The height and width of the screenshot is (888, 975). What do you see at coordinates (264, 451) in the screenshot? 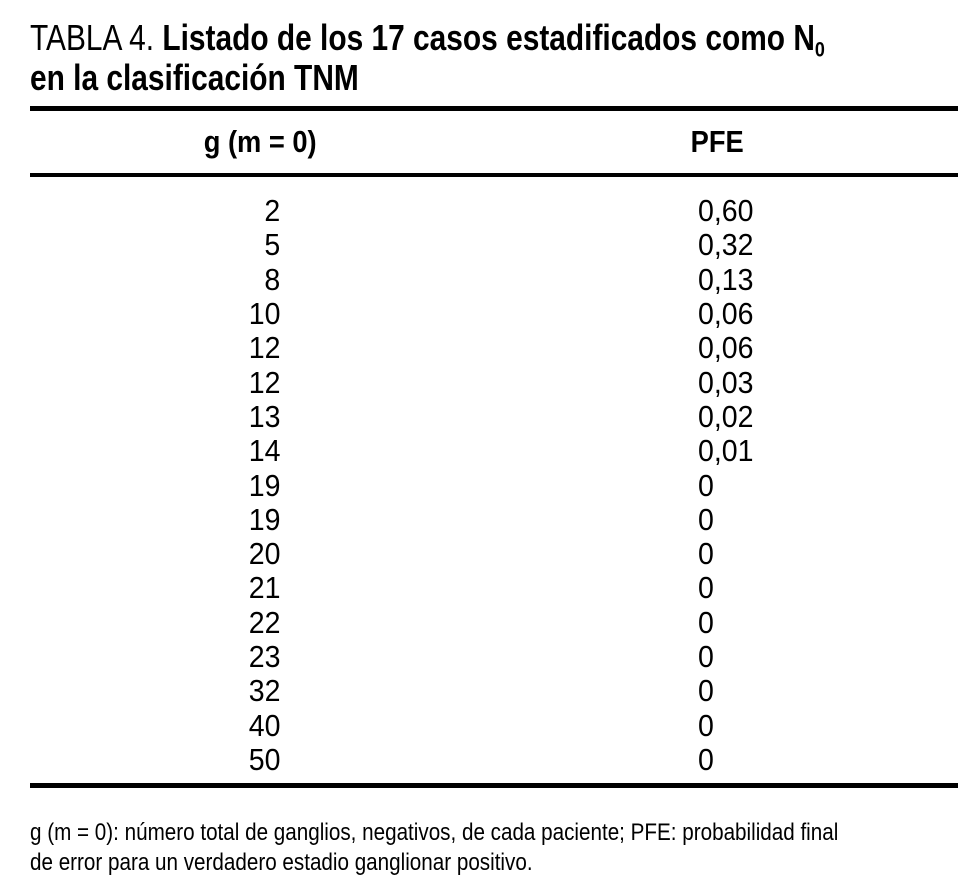
I see `g-value: 14` at bounding box center [264, 451].